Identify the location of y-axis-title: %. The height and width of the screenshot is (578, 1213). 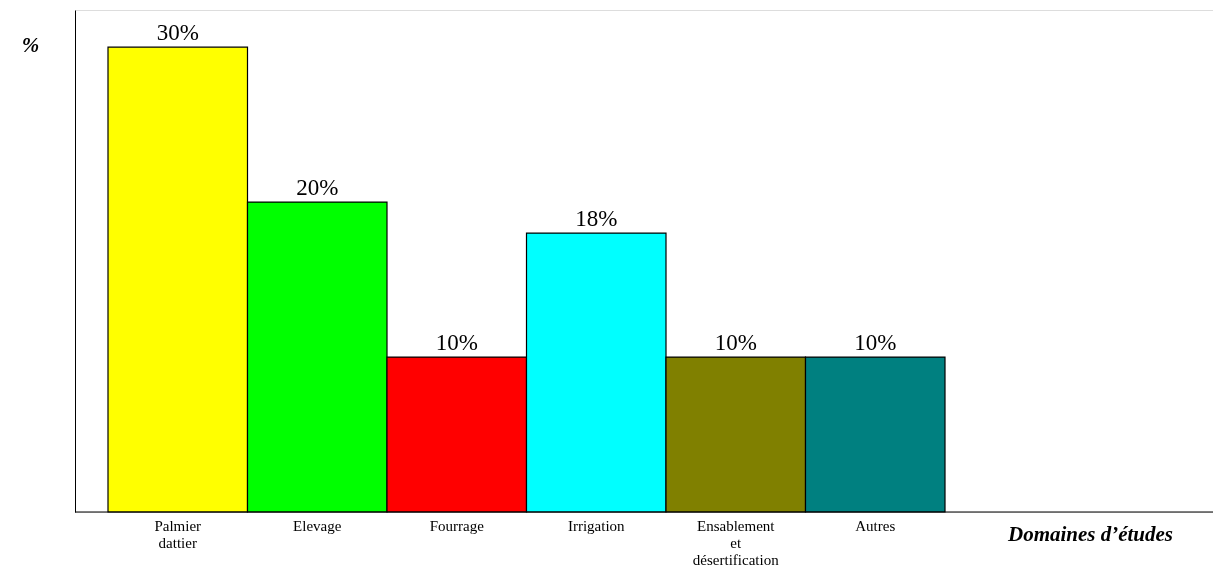
(30, 44).